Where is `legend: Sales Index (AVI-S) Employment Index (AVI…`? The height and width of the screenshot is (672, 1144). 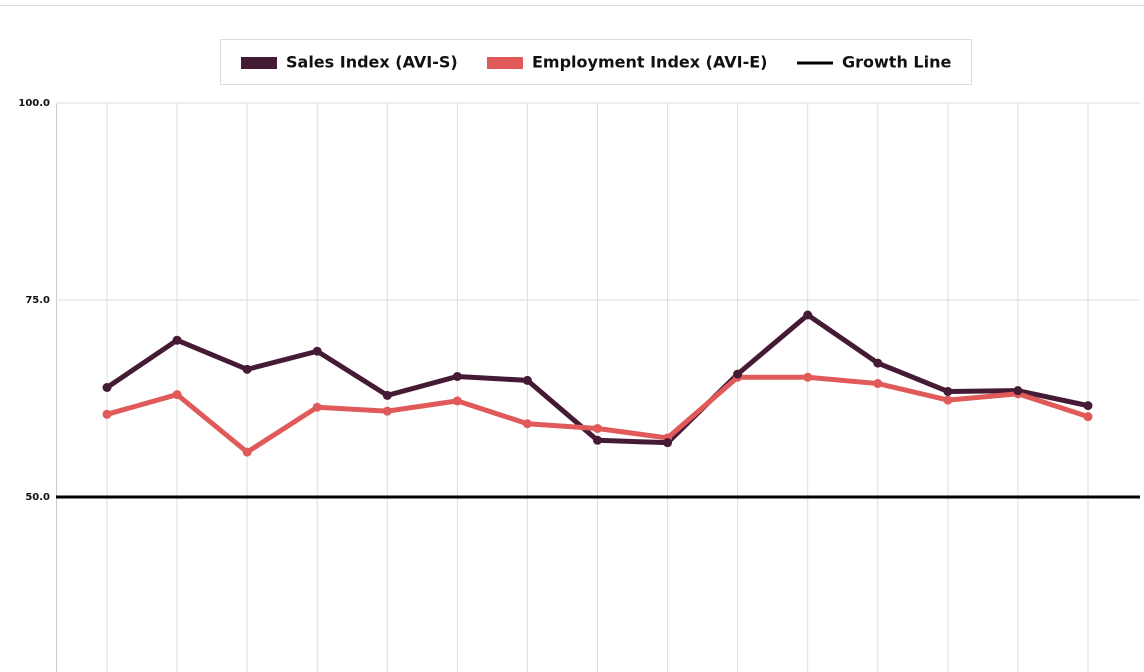 legend: Sales Index (AVI-S) Employment Index (AVI… is located at coordinates (596, 62).